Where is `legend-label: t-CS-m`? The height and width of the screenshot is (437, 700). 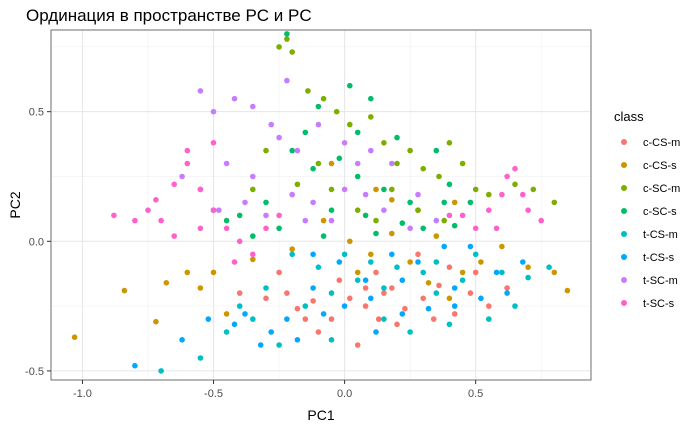
legend-label: t-CS-m is located at coordinates (660, 235).